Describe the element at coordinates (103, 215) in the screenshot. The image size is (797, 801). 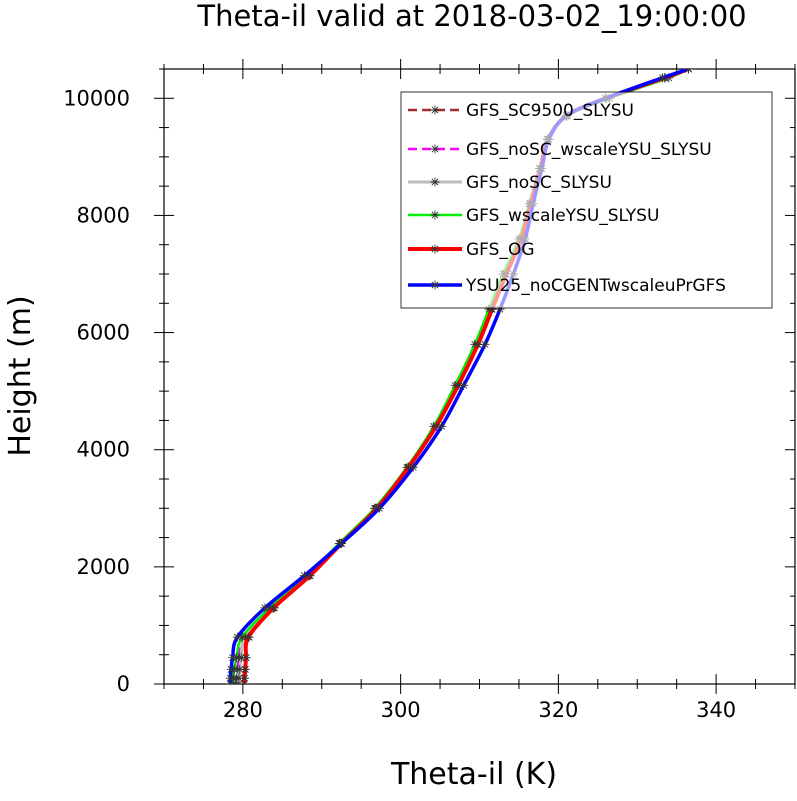
I see `y-tick-label: 8000` at that location.